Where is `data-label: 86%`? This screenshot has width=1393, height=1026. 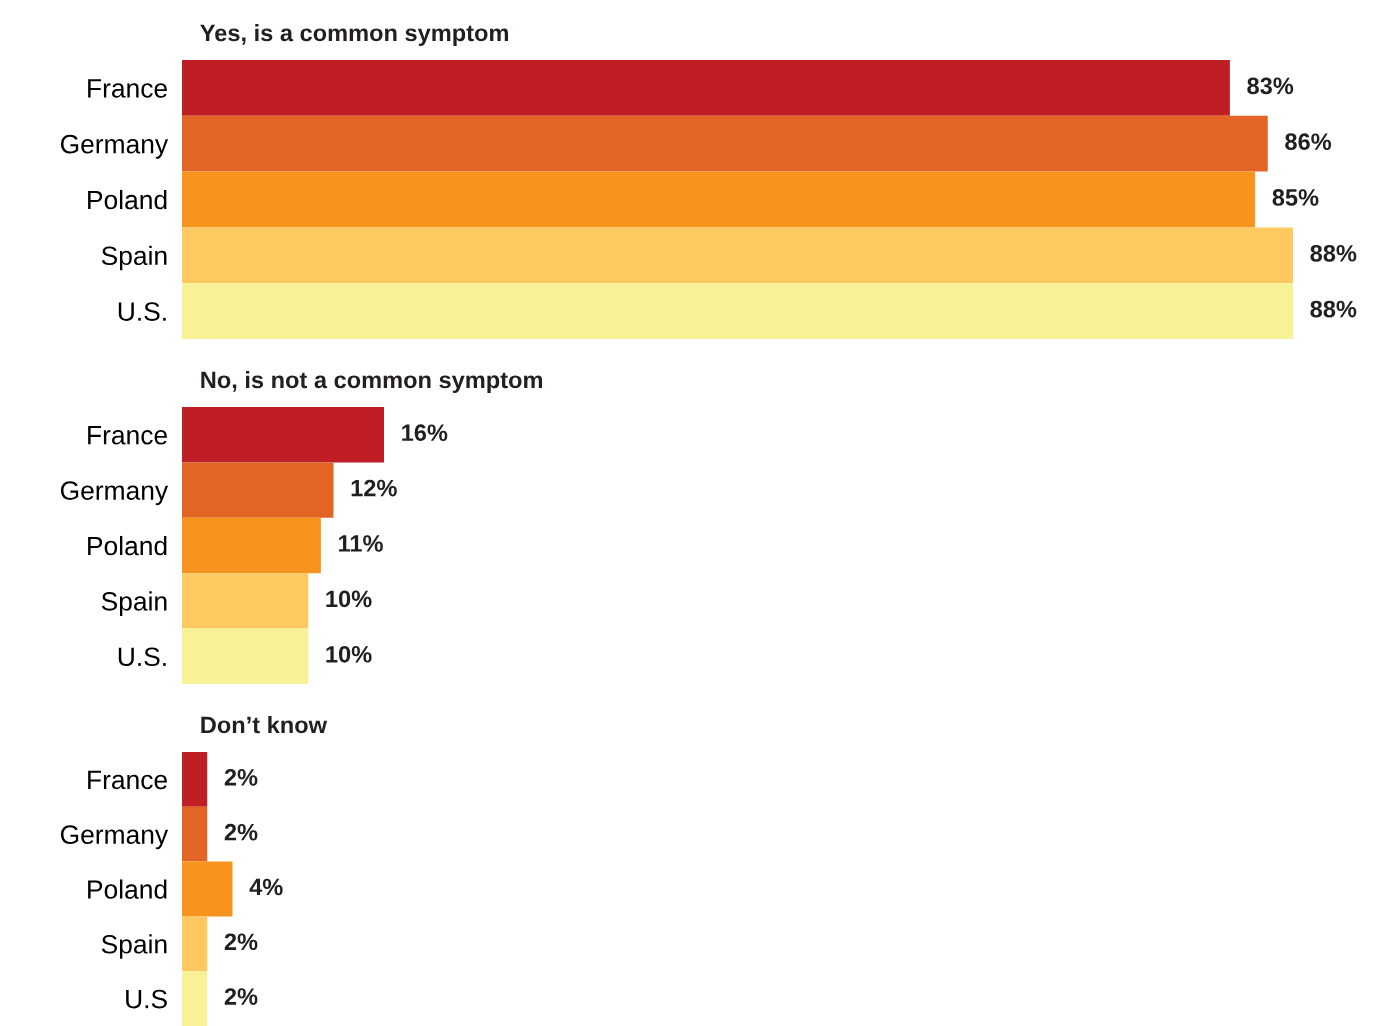 data-label: 86% is located at coordinates (1308, 142).